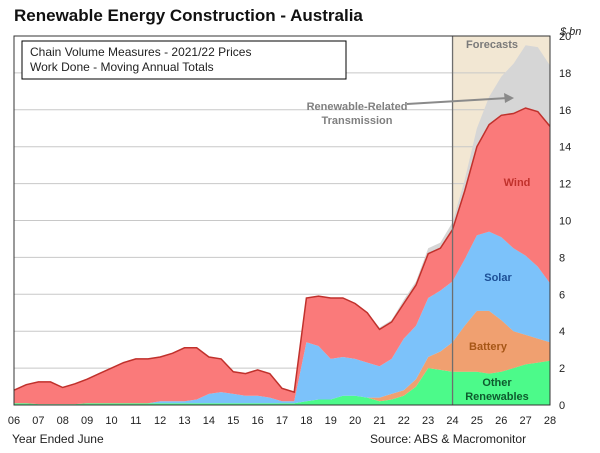 Image resolution: width=600 pixels, height=453 pixels. I want to click on label-other-renewables: Other, so click(497, 383).